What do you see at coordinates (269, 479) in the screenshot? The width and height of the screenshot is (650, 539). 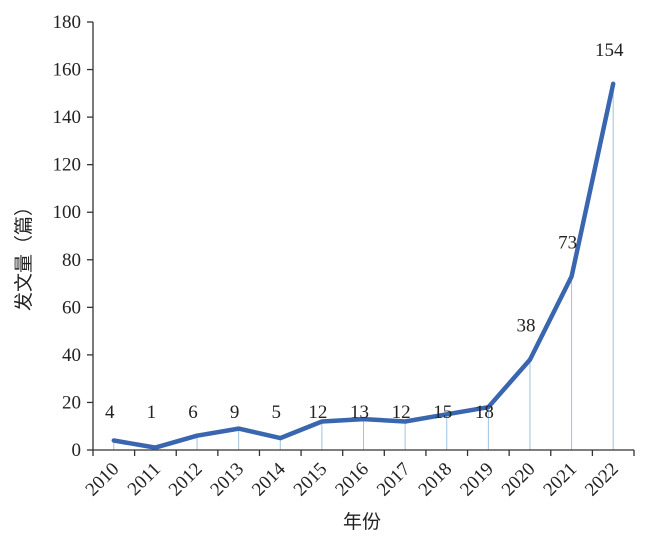 I see `x-tick-label: 2014` at bounding box center [269, 479].